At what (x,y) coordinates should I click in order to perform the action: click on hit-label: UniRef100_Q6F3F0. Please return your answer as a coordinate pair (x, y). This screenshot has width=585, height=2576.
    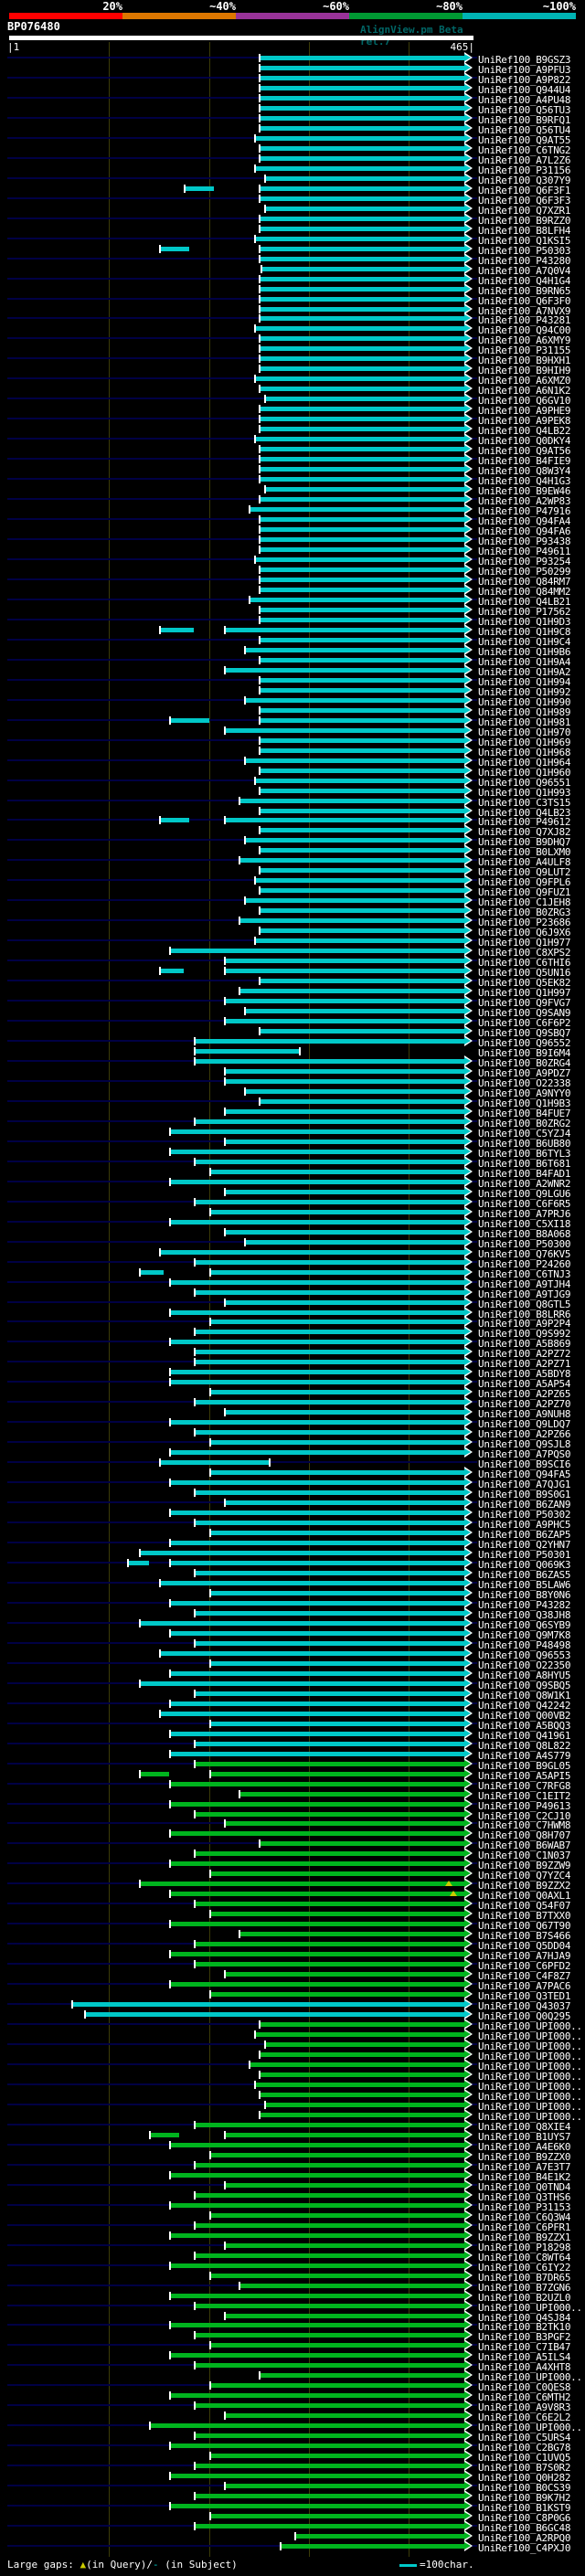
    Looking at the image, I should click on (524, 300).